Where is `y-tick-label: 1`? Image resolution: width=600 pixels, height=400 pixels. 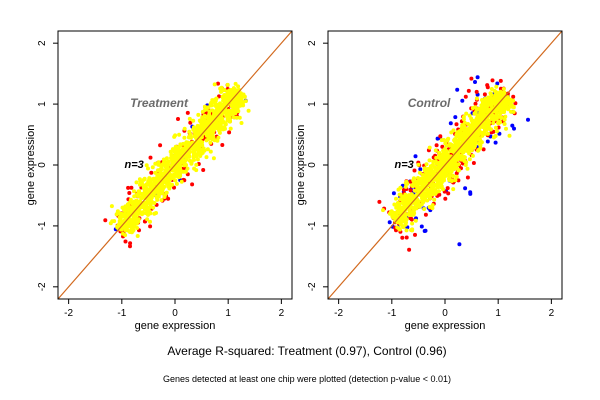 y-tick-label: 1 is located at coordinates (42, 104).